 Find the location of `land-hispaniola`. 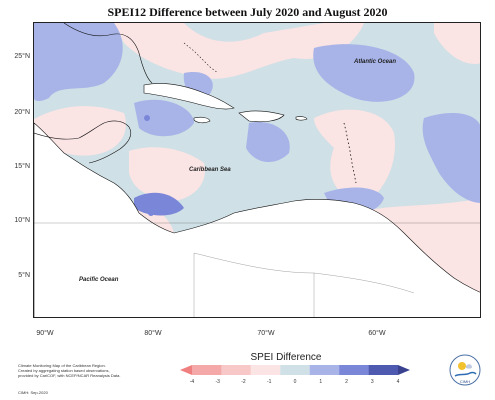

land-hispaniola is located at coordinates (261, 116).